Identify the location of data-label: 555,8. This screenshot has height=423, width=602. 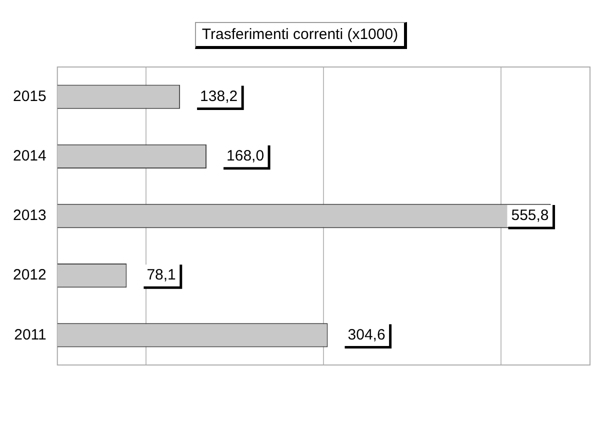
(530, 215).